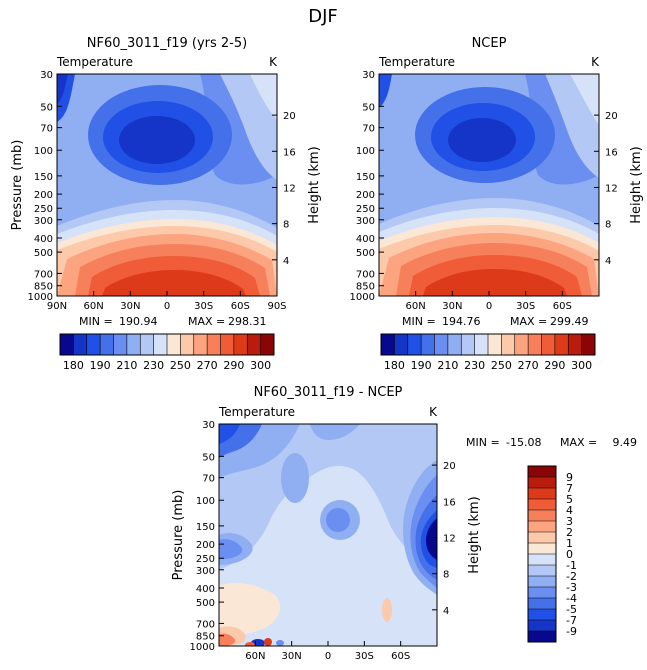 This screenshot has height=670, width=647. I want to click on panel-model-ylabel: Pressure (mb), so click(17, 185).